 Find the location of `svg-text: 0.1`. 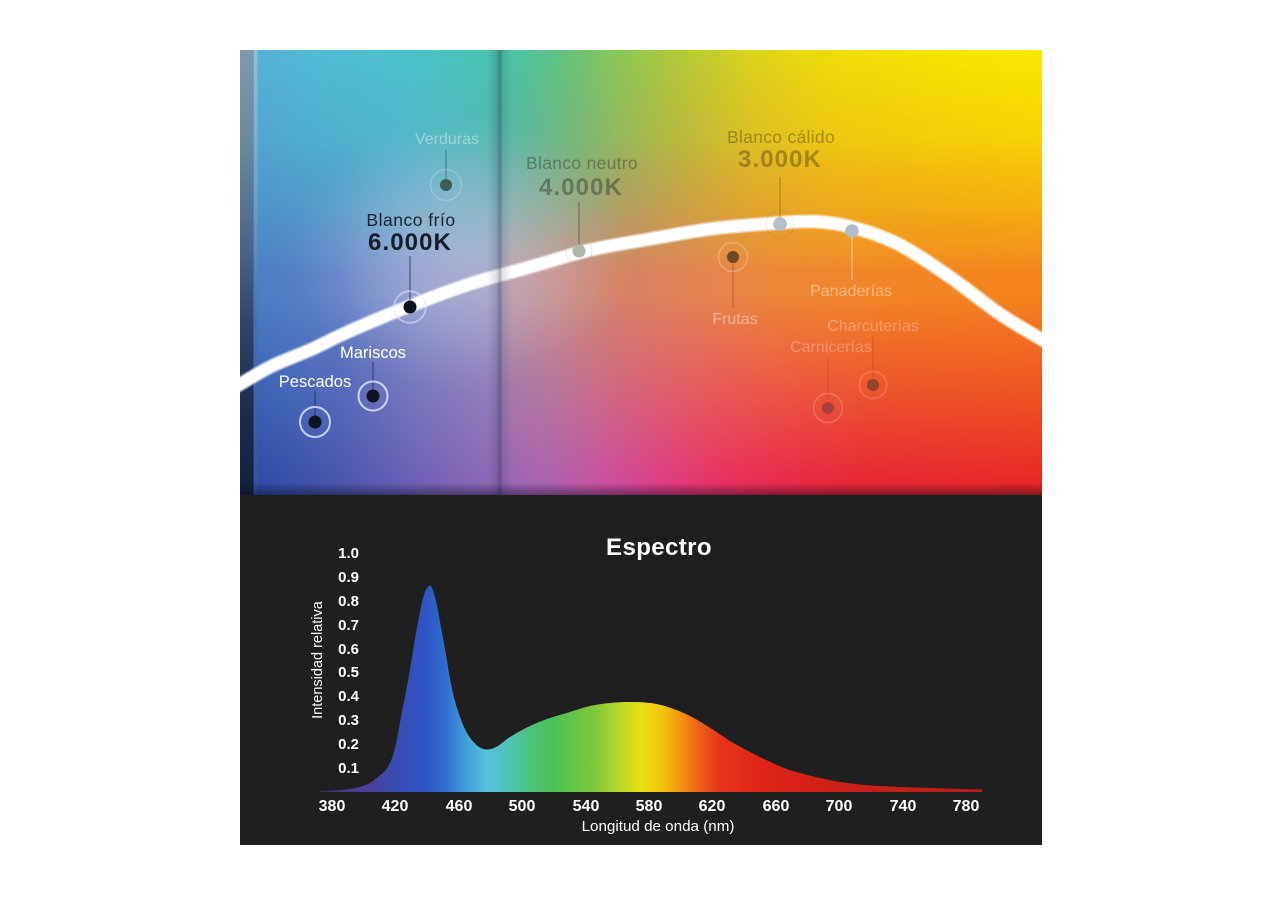

svg-text: 0.1 is located at coordinates (348, 768).